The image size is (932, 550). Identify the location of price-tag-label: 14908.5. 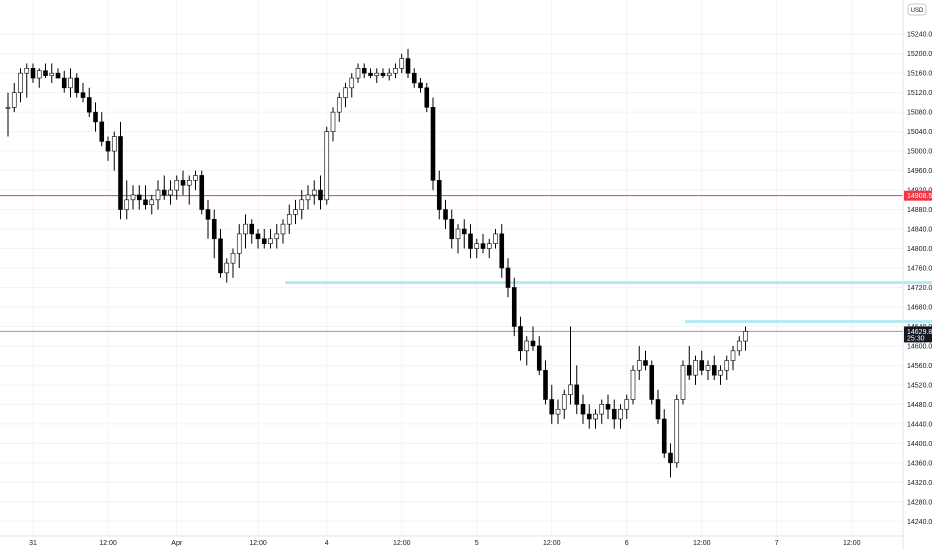
(919, 196).